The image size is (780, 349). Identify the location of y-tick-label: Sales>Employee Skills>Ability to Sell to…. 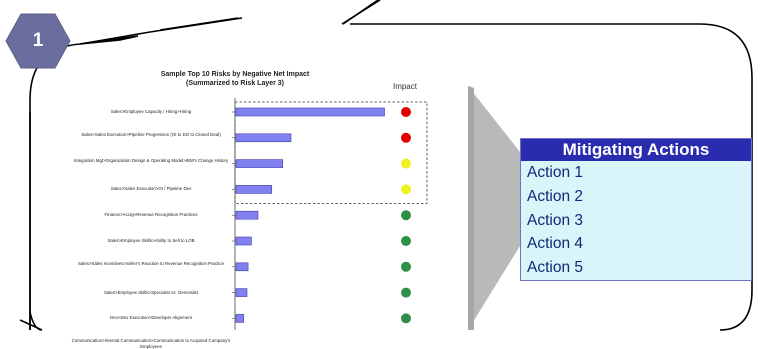
(151, 240).